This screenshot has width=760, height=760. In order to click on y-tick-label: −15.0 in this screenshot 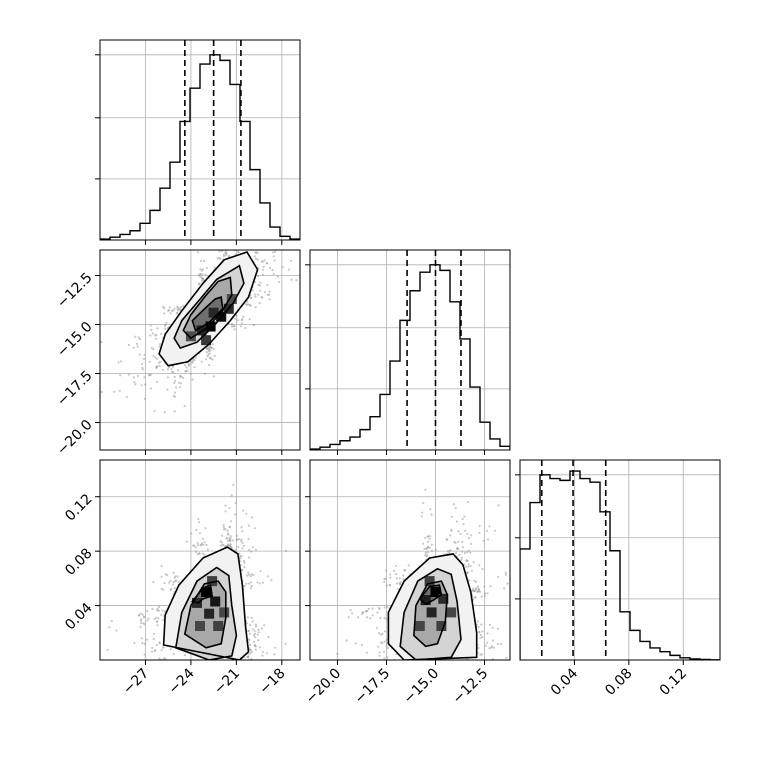, I will do `click(75, 340)`.